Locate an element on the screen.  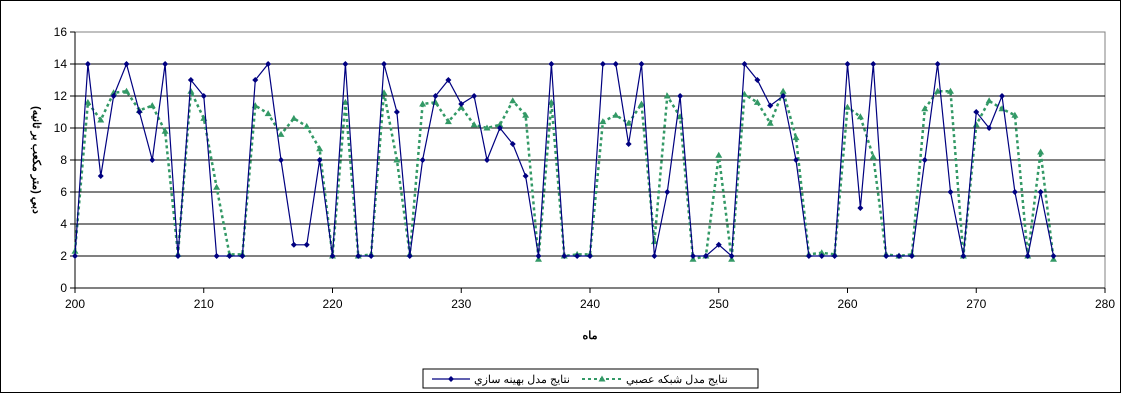
y-axis-label: دبي (متر مکعب بر ثانيه) is located at coordinates (35, 160).